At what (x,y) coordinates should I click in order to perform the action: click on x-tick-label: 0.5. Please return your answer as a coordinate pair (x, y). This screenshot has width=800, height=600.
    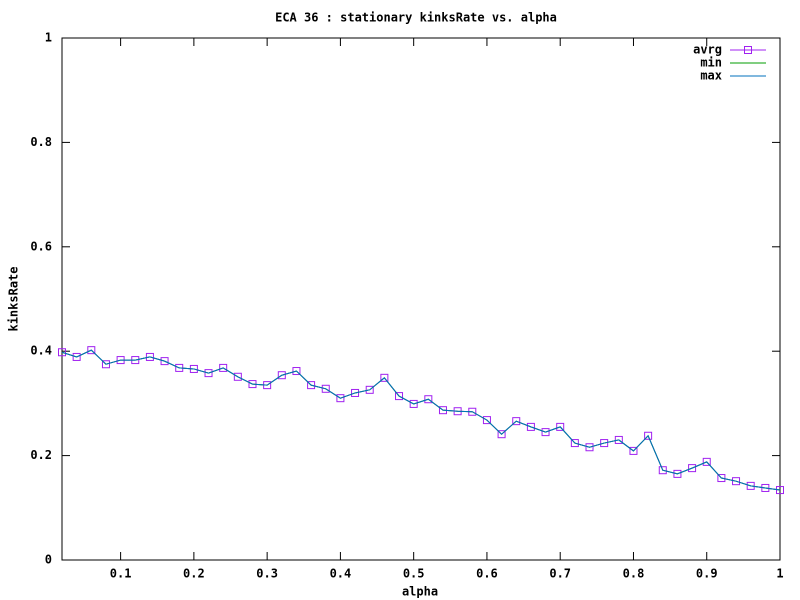
    Looking at the image, I should click on (414, 574).